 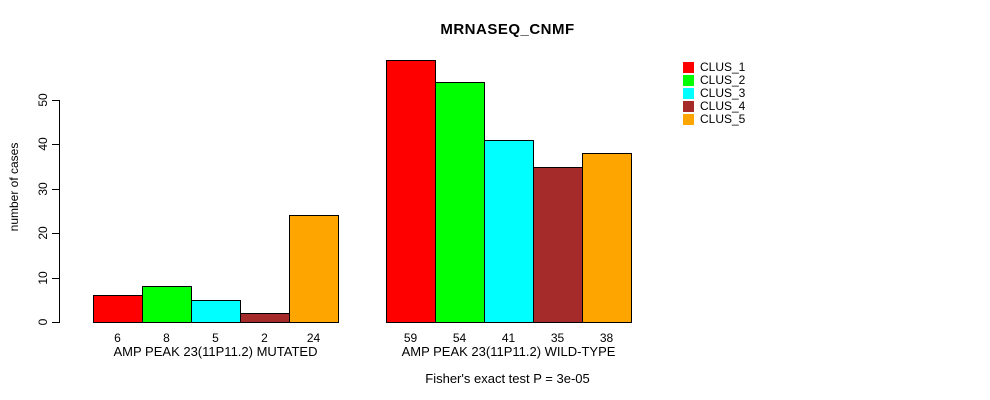 What do you see at coordinates (43, 100) in the screenshot?
I see `y-tick-label: 50` at bounding box center [43, 100].